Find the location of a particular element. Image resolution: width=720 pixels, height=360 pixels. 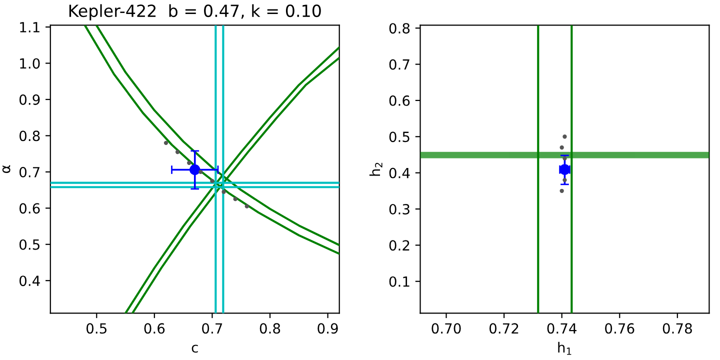

y-tick-label: 0.2 is located at coordinates (399, 245).